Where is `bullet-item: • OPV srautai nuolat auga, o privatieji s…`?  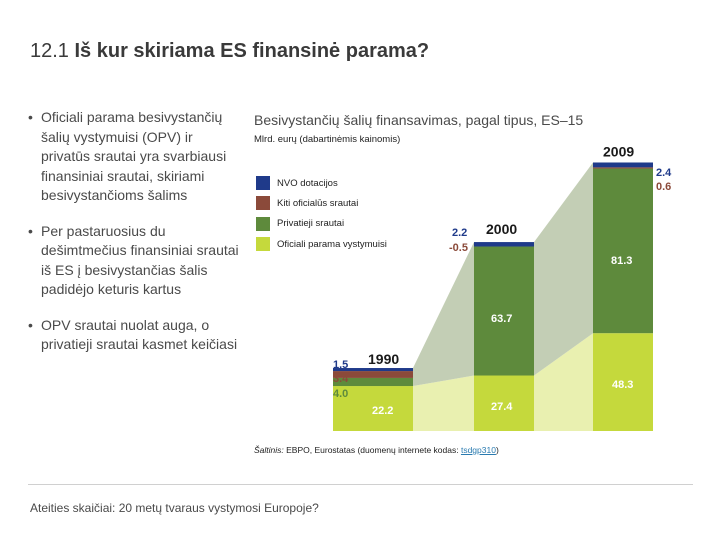
bullet-item: • OPV srautai nuolat auga, o privatieji s… is located at coordinates (135, 335).